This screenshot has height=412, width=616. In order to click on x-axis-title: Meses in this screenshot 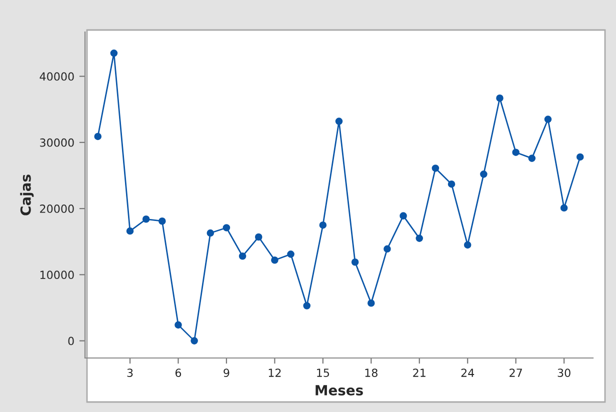, I will do `click(339, 390)`.